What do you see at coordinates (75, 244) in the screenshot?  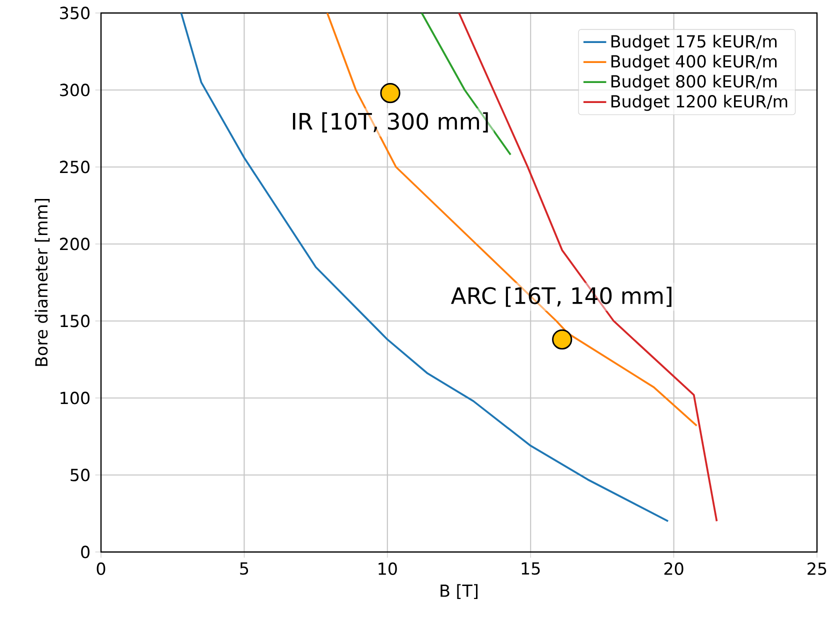 I see `y-tick-label: 200` at bounding box center [75, 244].